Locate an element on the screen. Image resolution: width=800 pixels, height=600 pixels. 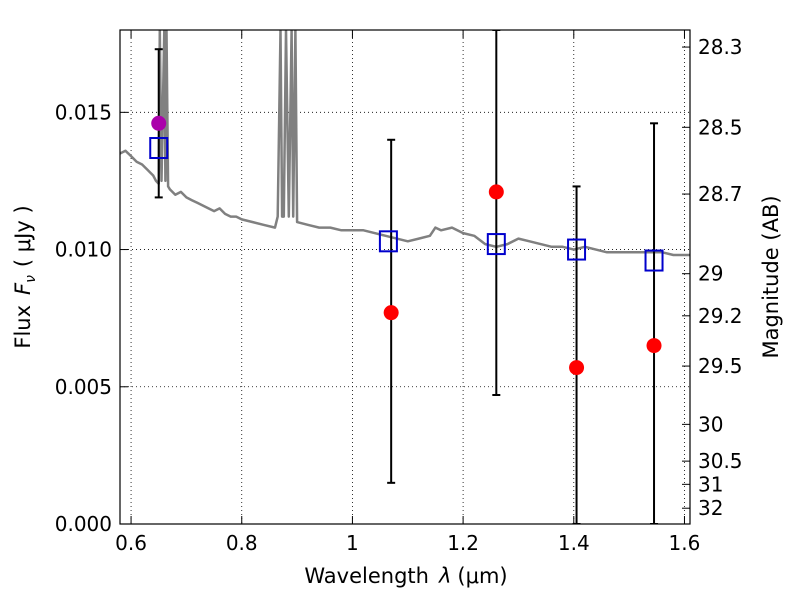
y2-tick-label: 30 is located at coordinates (710, 424).